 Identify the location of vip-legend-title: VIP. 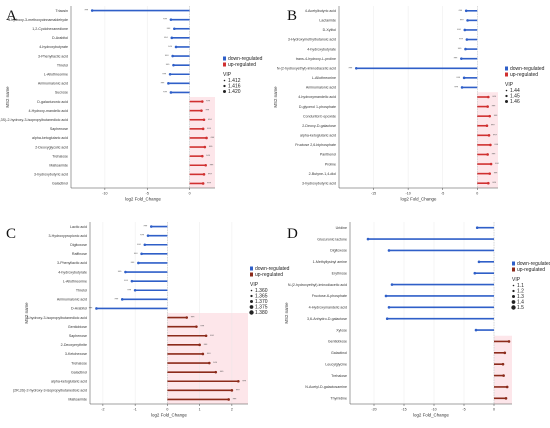
(509, 85).